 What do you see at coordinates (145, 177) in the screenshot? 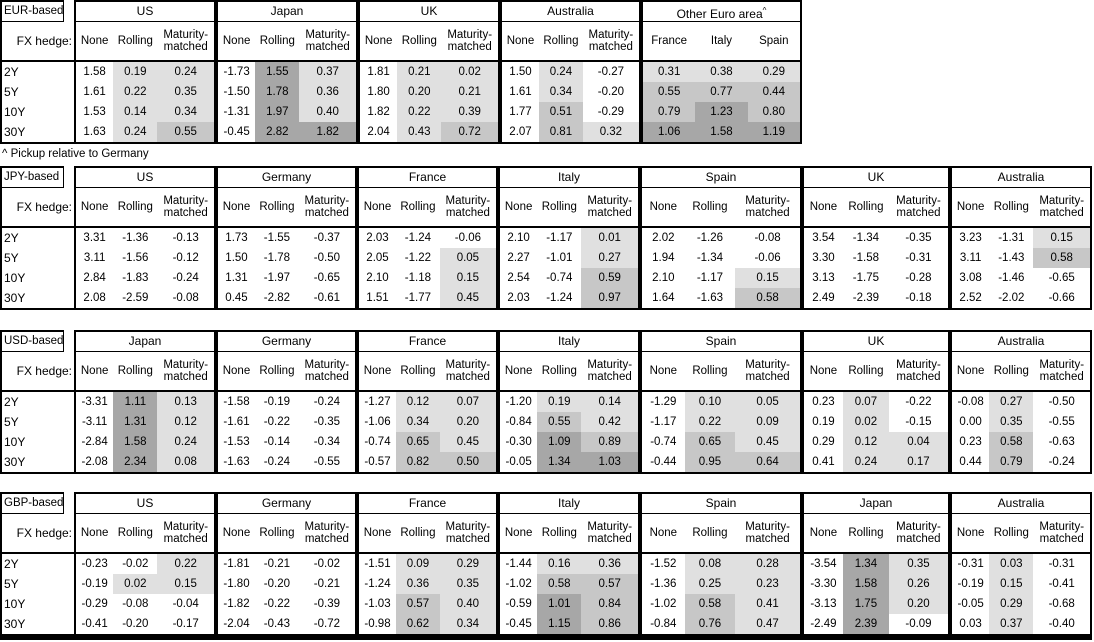
I see `group-title-text: US` at bounding box center [145, 177].